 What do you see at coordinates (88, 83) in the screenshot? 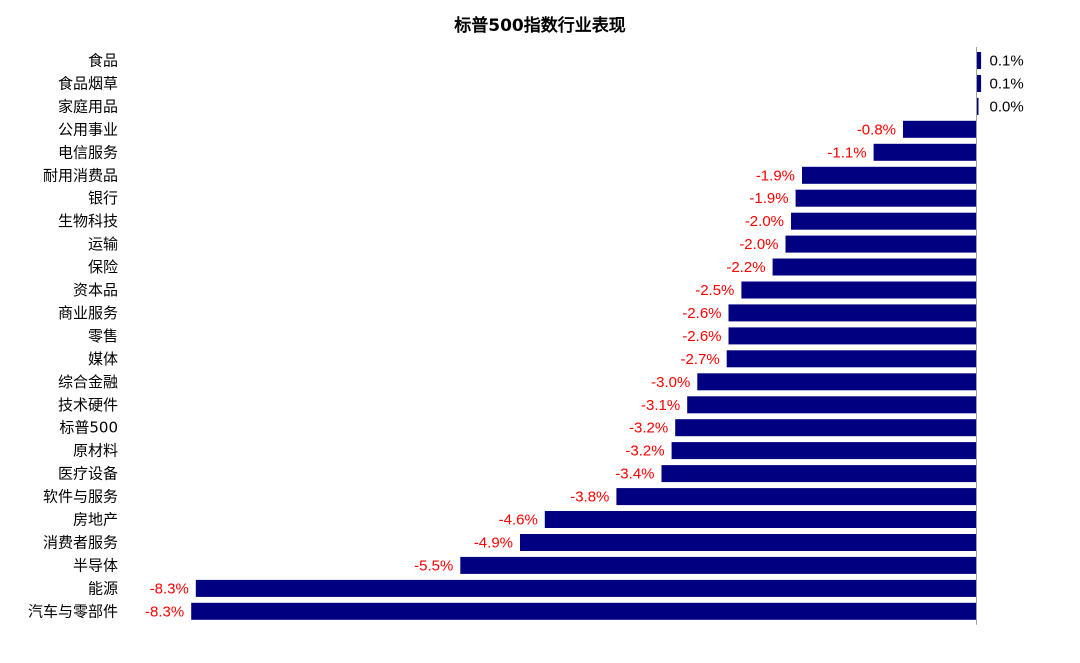
I see `category-label: 食品烟草` at bounding box center [88, 83].